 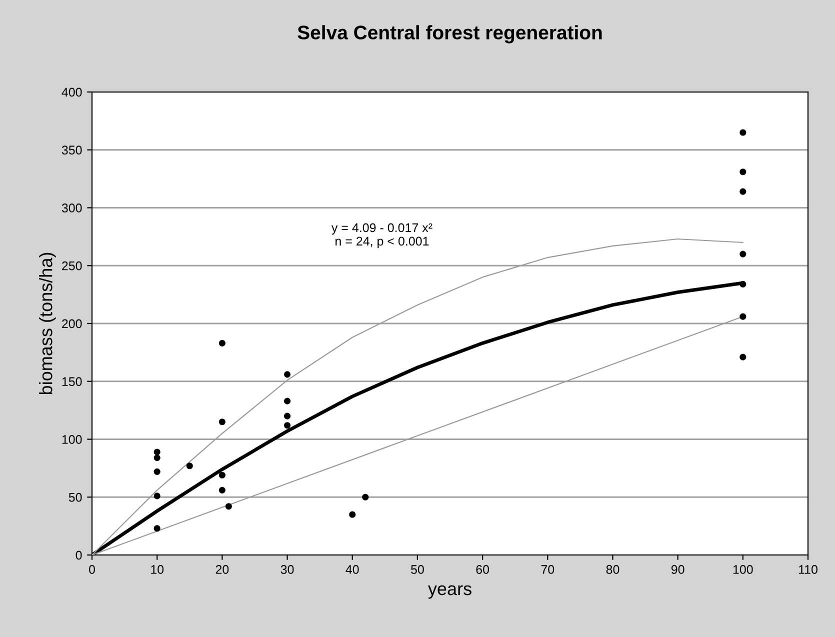 I want to click on annotation: y = 4.09 - 0.017 x² n = 24, p < 0.001, so click(x=381, y=235).